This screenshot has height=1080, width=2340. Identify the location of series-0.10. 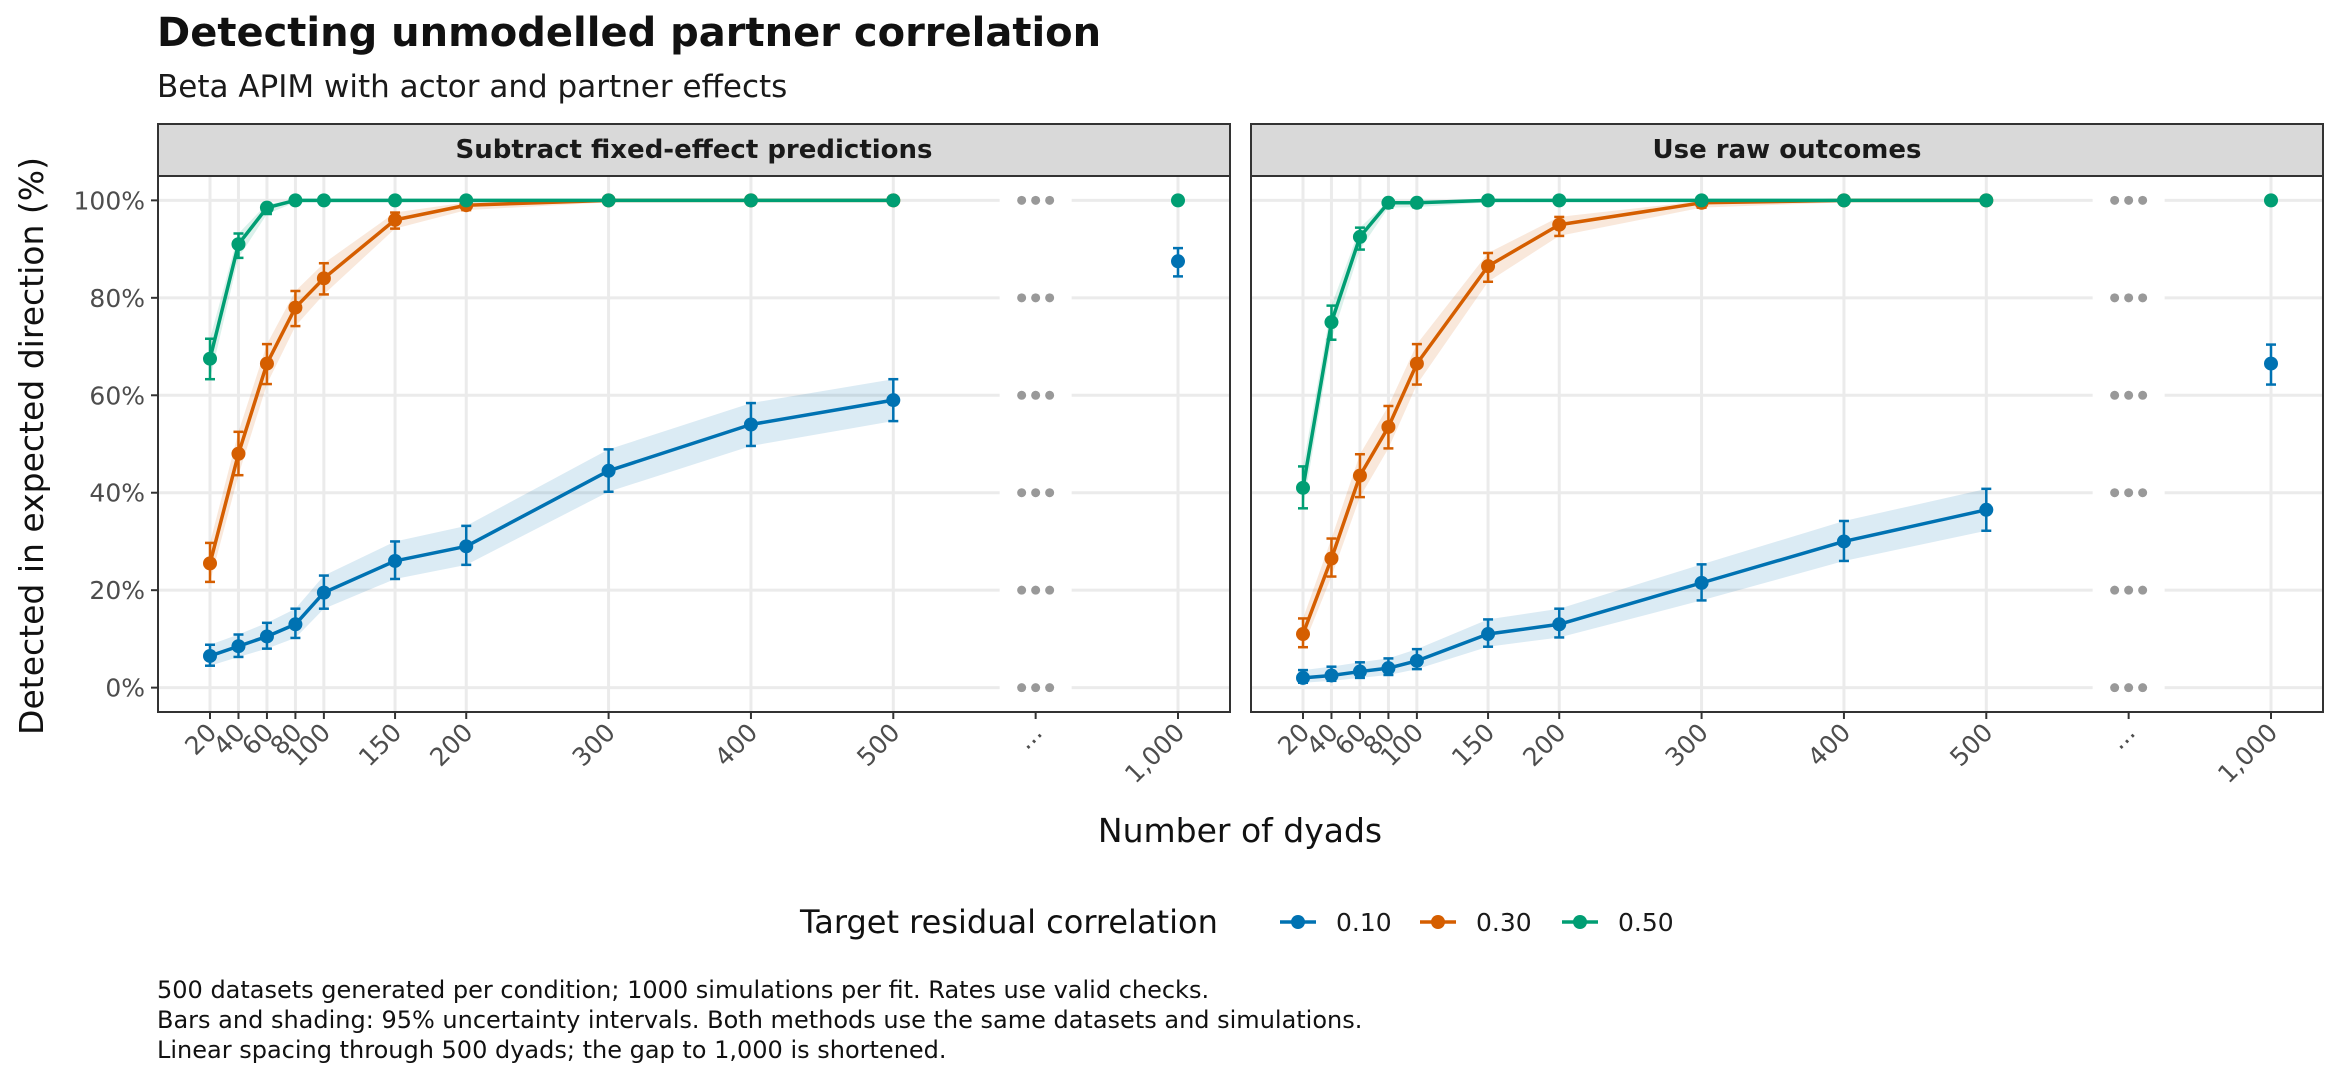
(1787, 514).